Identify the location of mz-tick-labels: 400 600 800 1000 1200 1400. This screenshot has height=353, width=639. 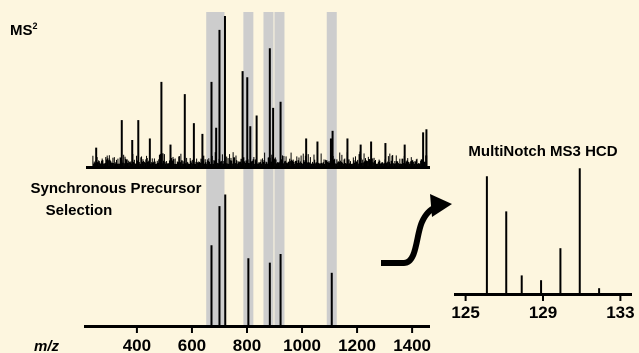
(277, 340).